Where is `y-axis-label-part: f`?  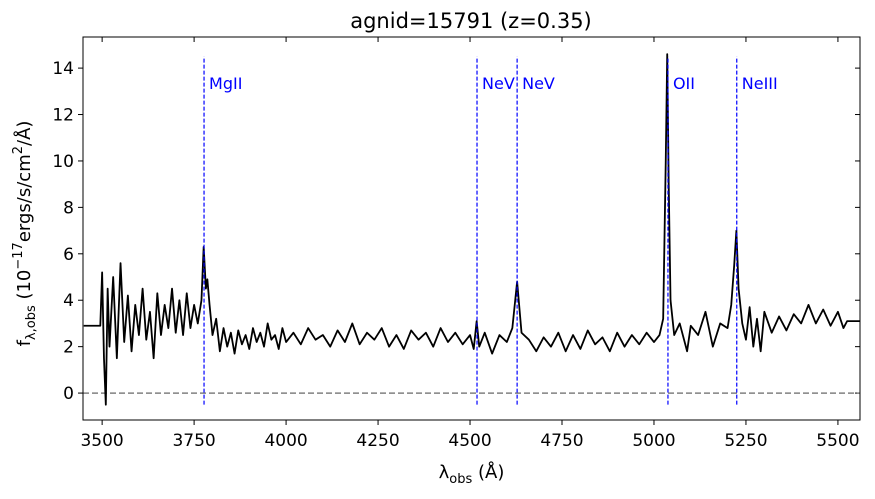
y-axis-label-part: f is located at coordinates (24, 342).